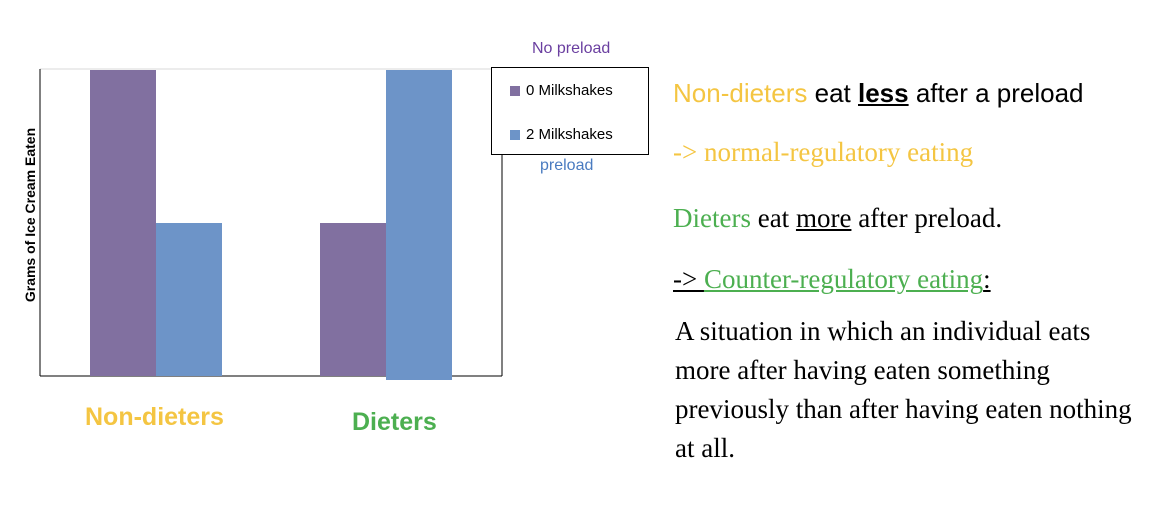 This screenshot has height=522, width=1164. I want to click on annotation-no-preload: No preload, so click(571, 48).